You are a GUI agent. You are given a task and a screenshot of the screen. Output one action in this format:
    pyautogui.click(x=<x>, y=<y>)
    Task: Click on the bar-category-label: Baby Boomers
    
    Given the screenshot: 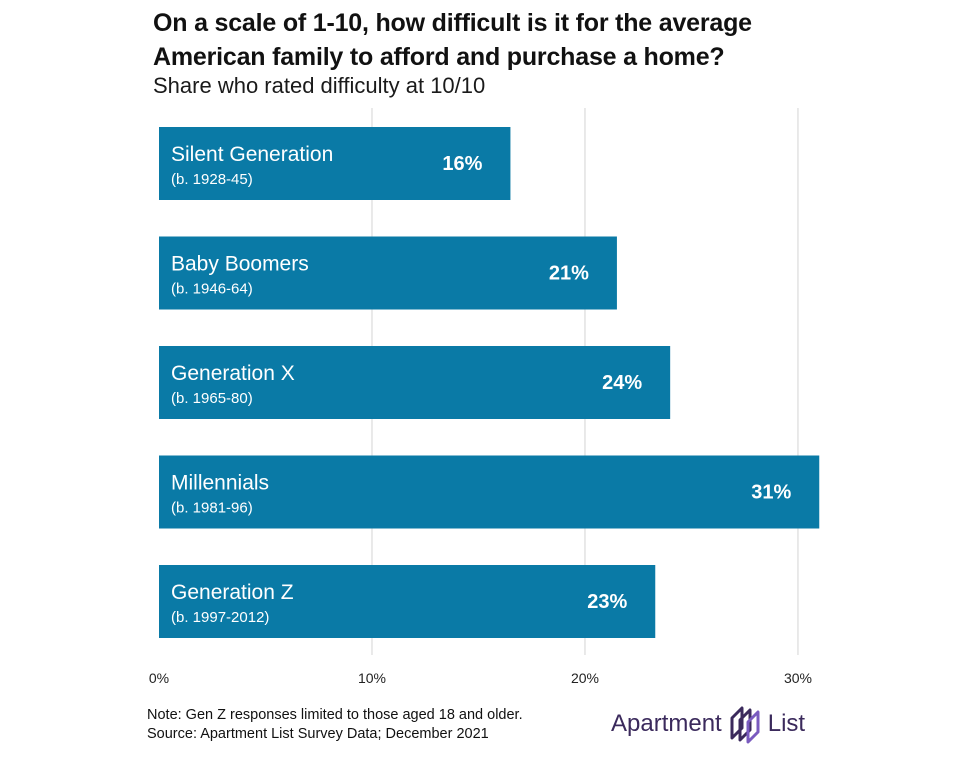 What is the action you would take?
    pyautogui.click(x=240, y=264)
    